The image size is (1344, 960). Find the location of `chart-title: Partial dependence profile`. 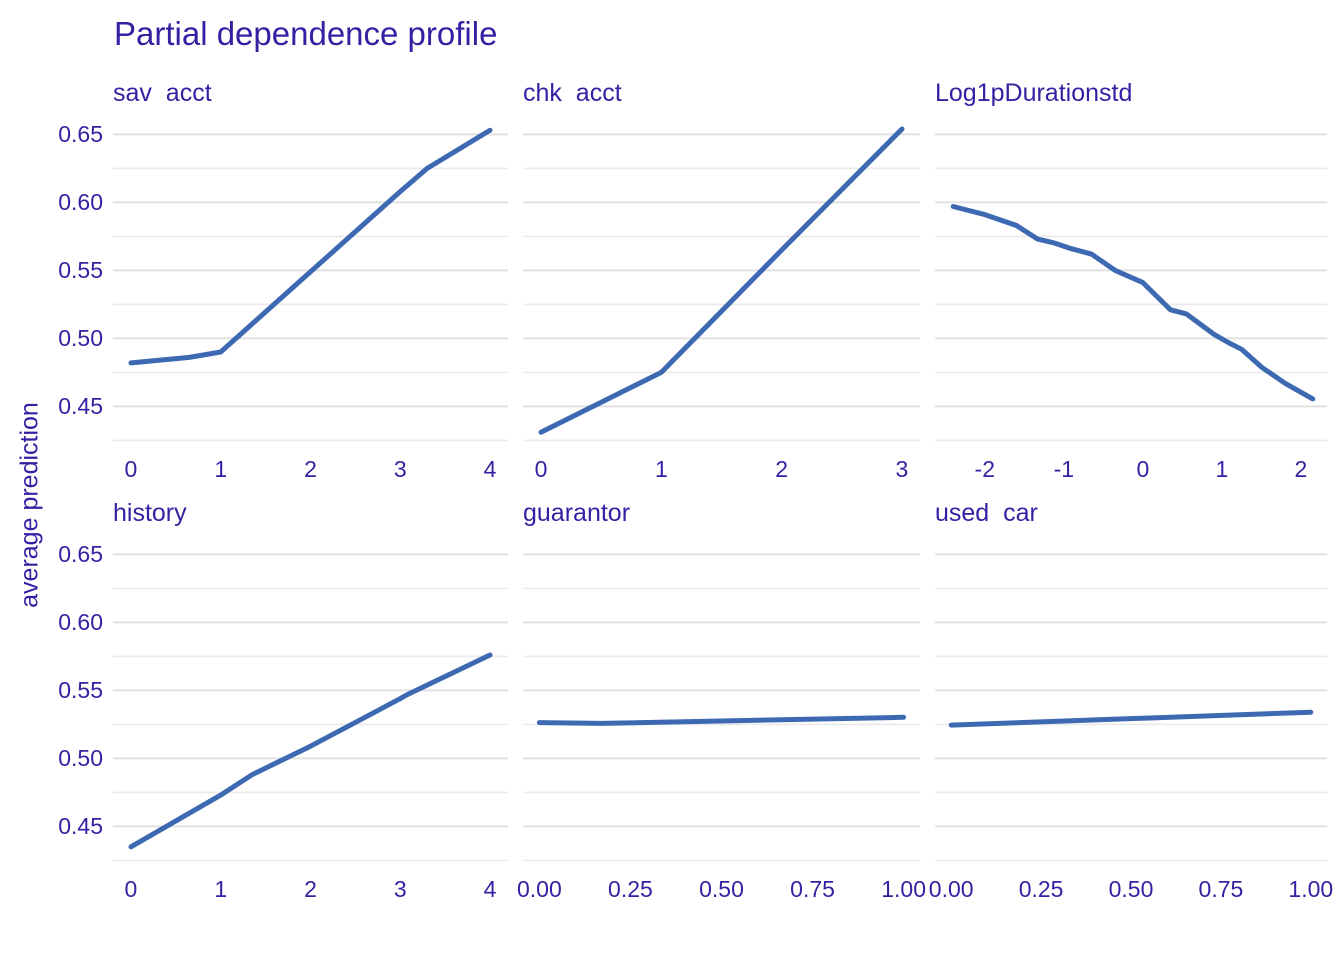

chart-title: Partial dependence profile is located at coordinates (306, 33).